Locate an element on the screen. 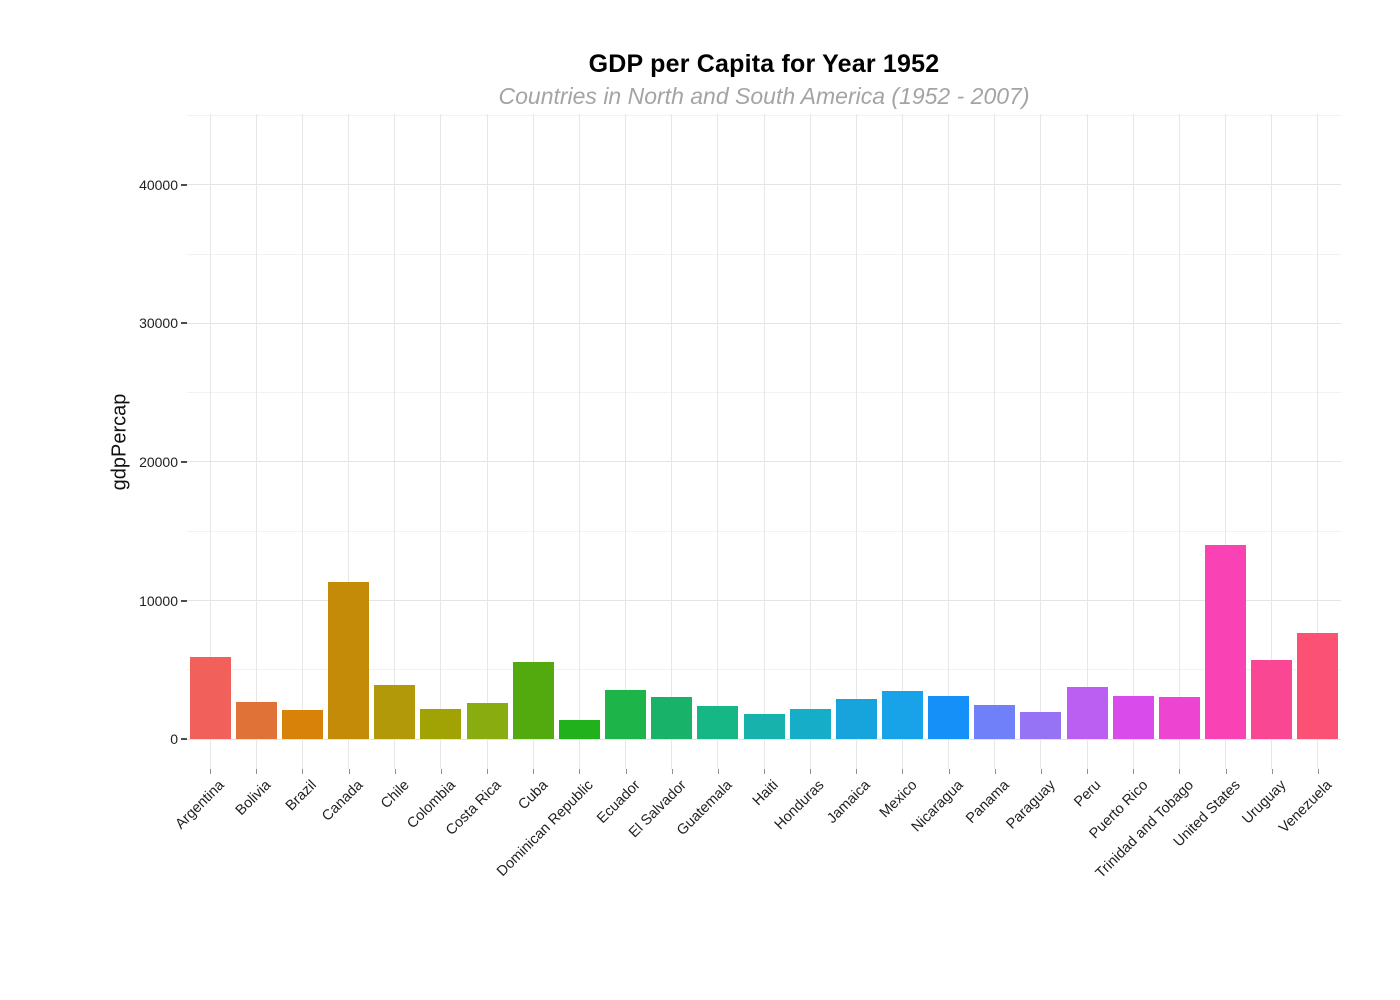  x-tick-label-peru: Peru is located at coordinates (1088, 794).